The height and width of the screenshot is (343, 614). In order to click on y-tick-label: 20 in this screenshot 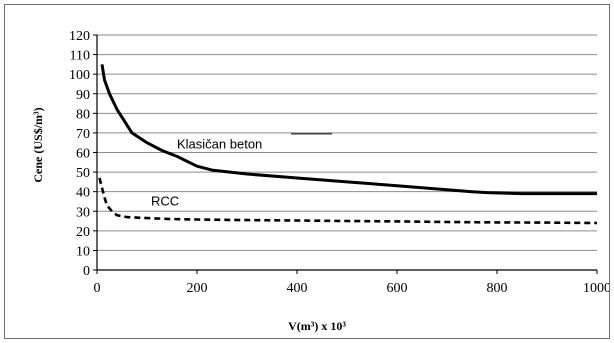, I will do `click(83, 232)`.